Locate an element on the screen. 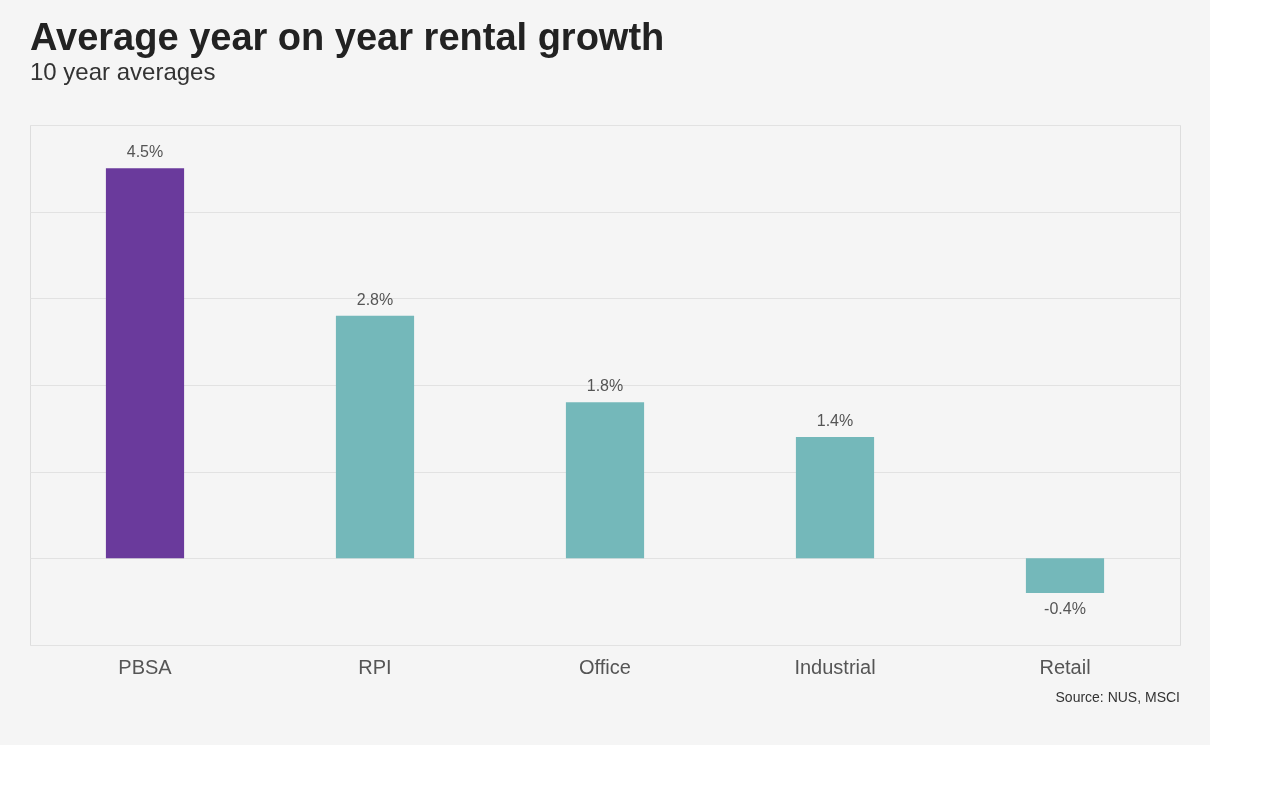 The height and width of the screenshot is (804, 1288). data-label: 1.8% is located at coordinates (605, 386).